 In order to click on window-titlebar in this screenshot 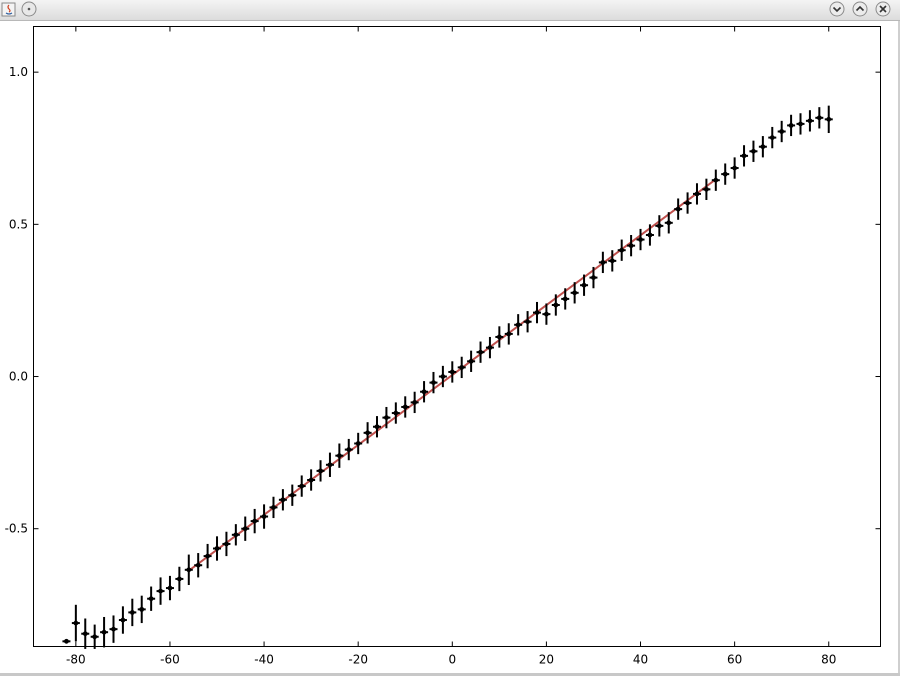, I will do `click(450, 10)`.